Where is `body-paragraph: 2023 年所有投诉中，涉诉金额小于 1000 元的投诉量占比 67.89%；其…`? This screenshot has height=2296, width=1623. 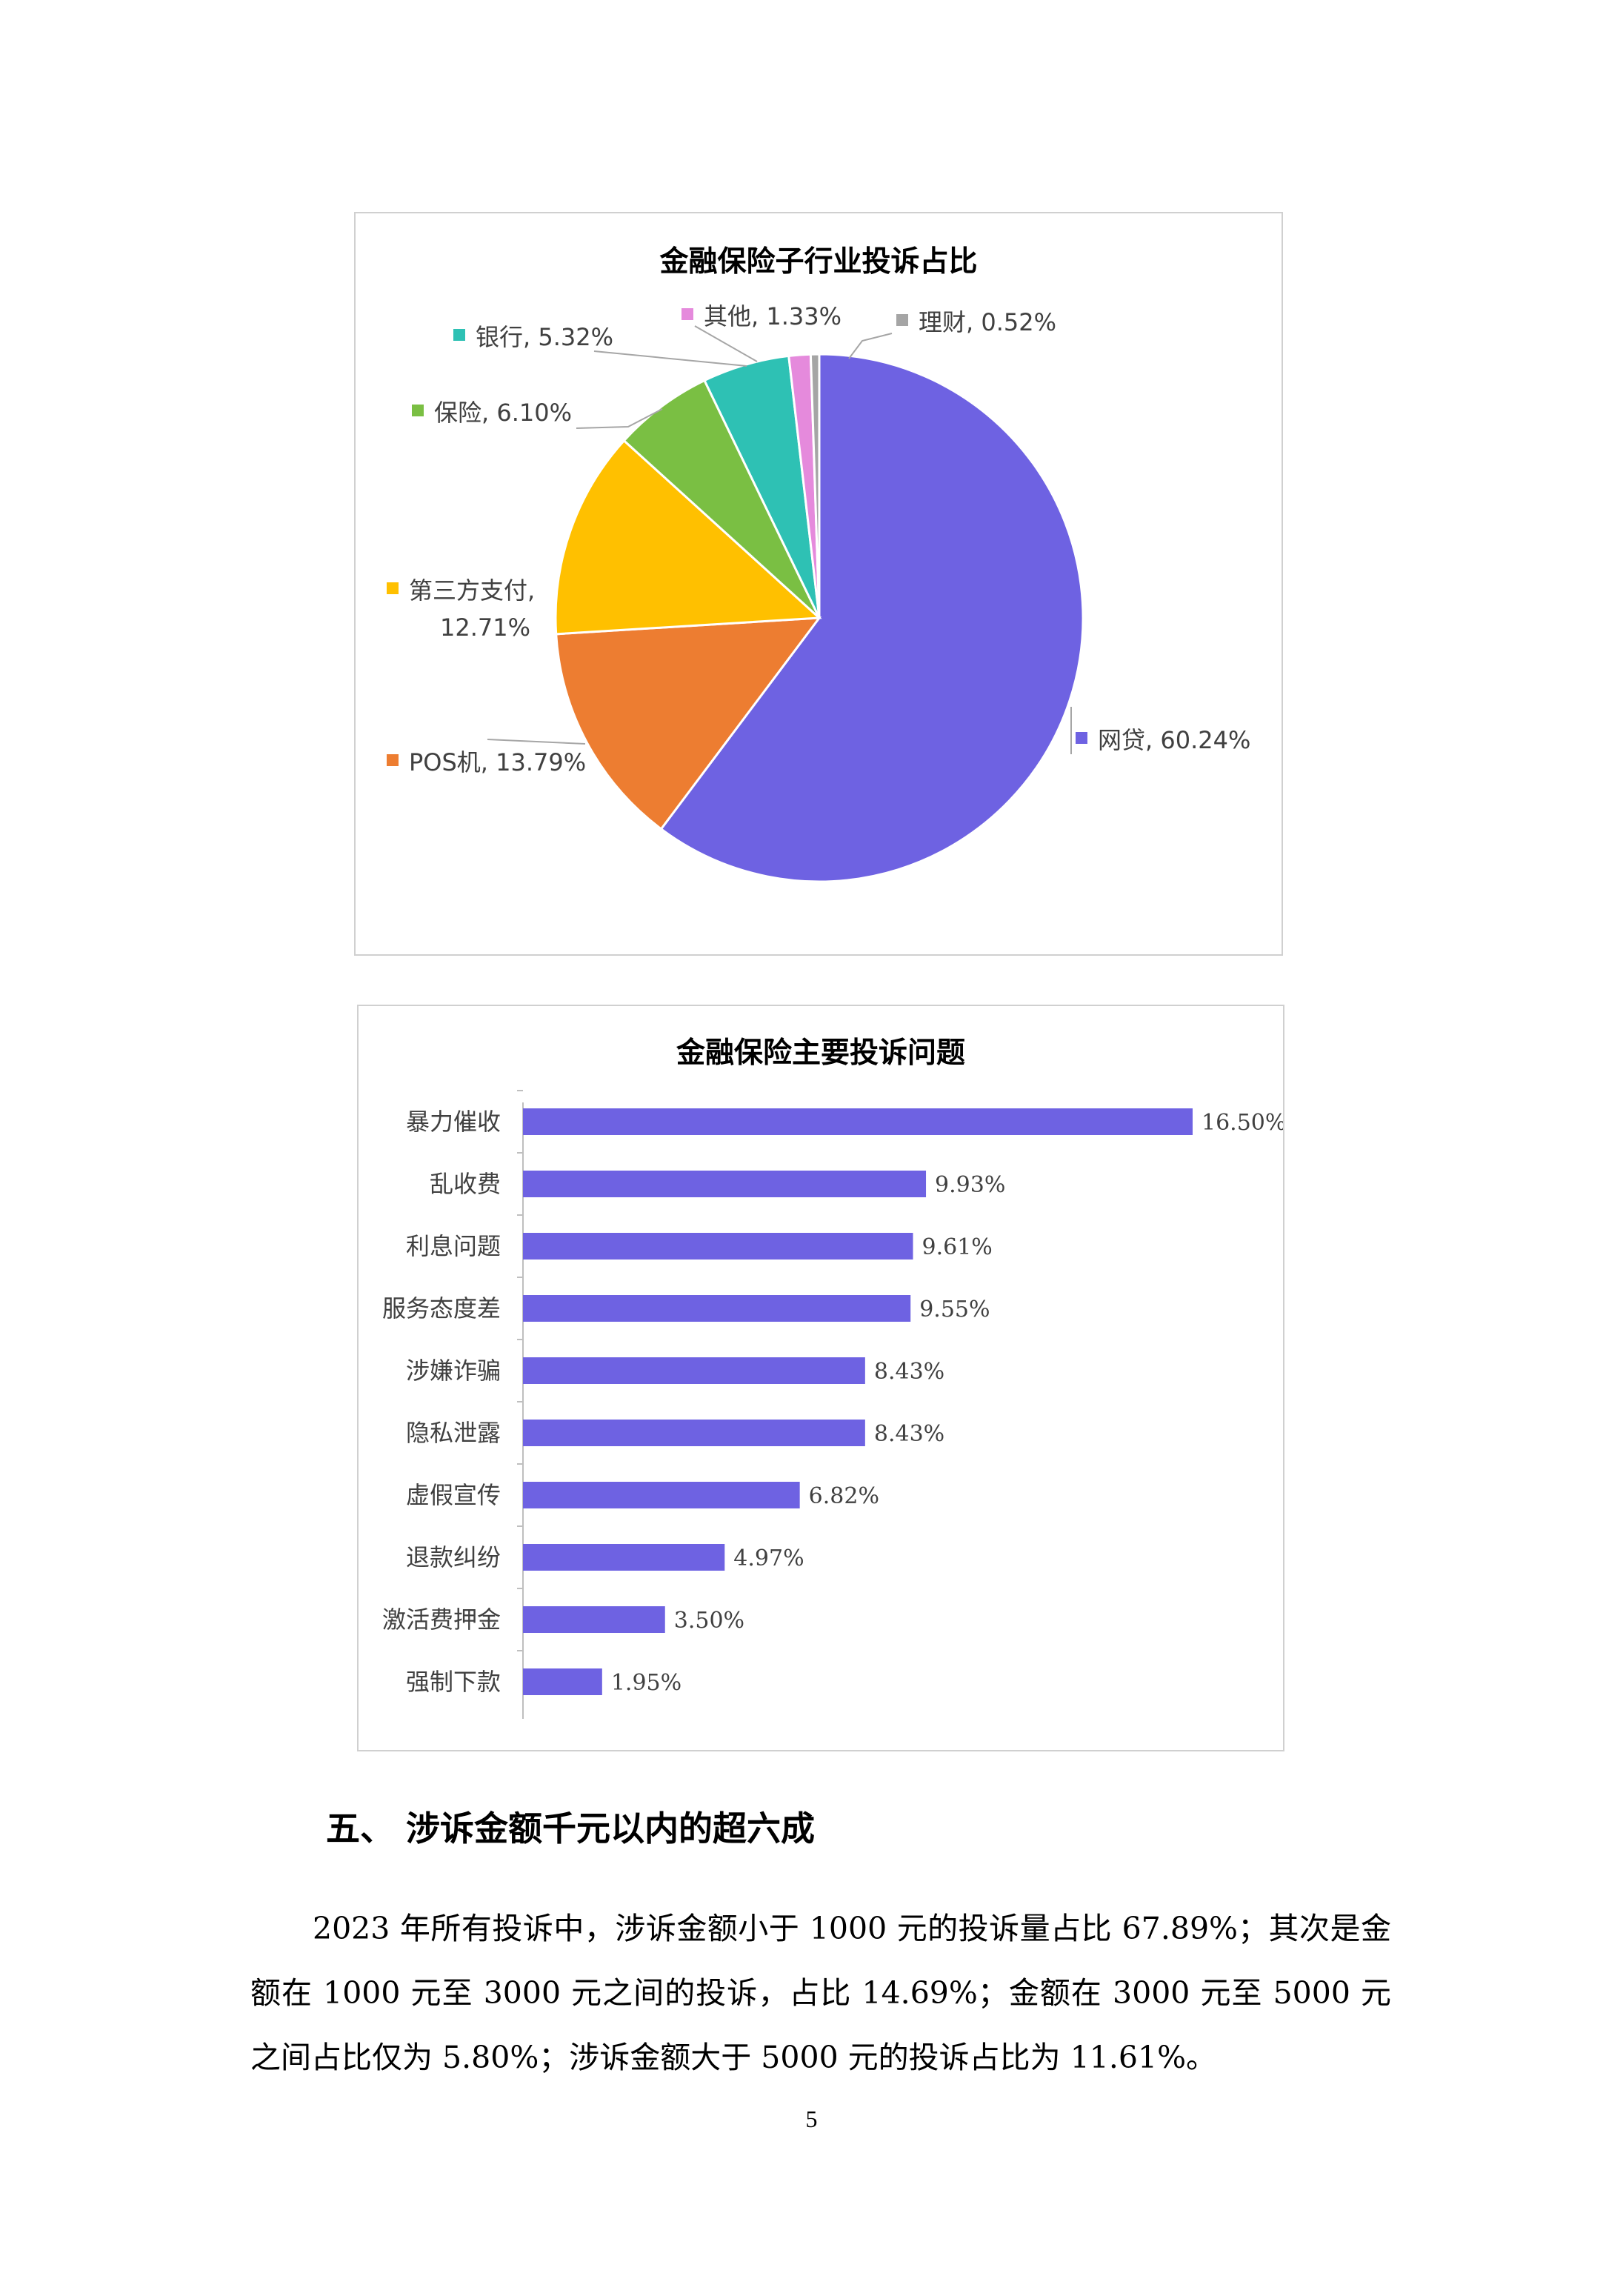 body-paragraph: 2023 年所有投诉中，涉诉金额小于 1000 元的投诉量占比 67.89%；其… is located at coordinates (820, 1993).